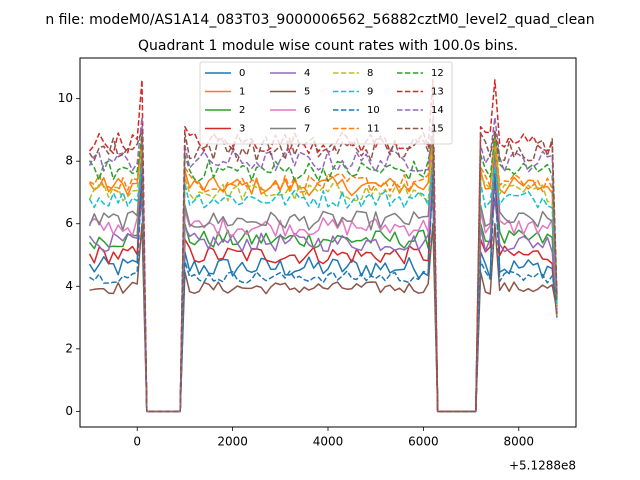  Describe the element at coordinates (242, 110) in the screenshot. I see `legend-label-2: 2` at that location.